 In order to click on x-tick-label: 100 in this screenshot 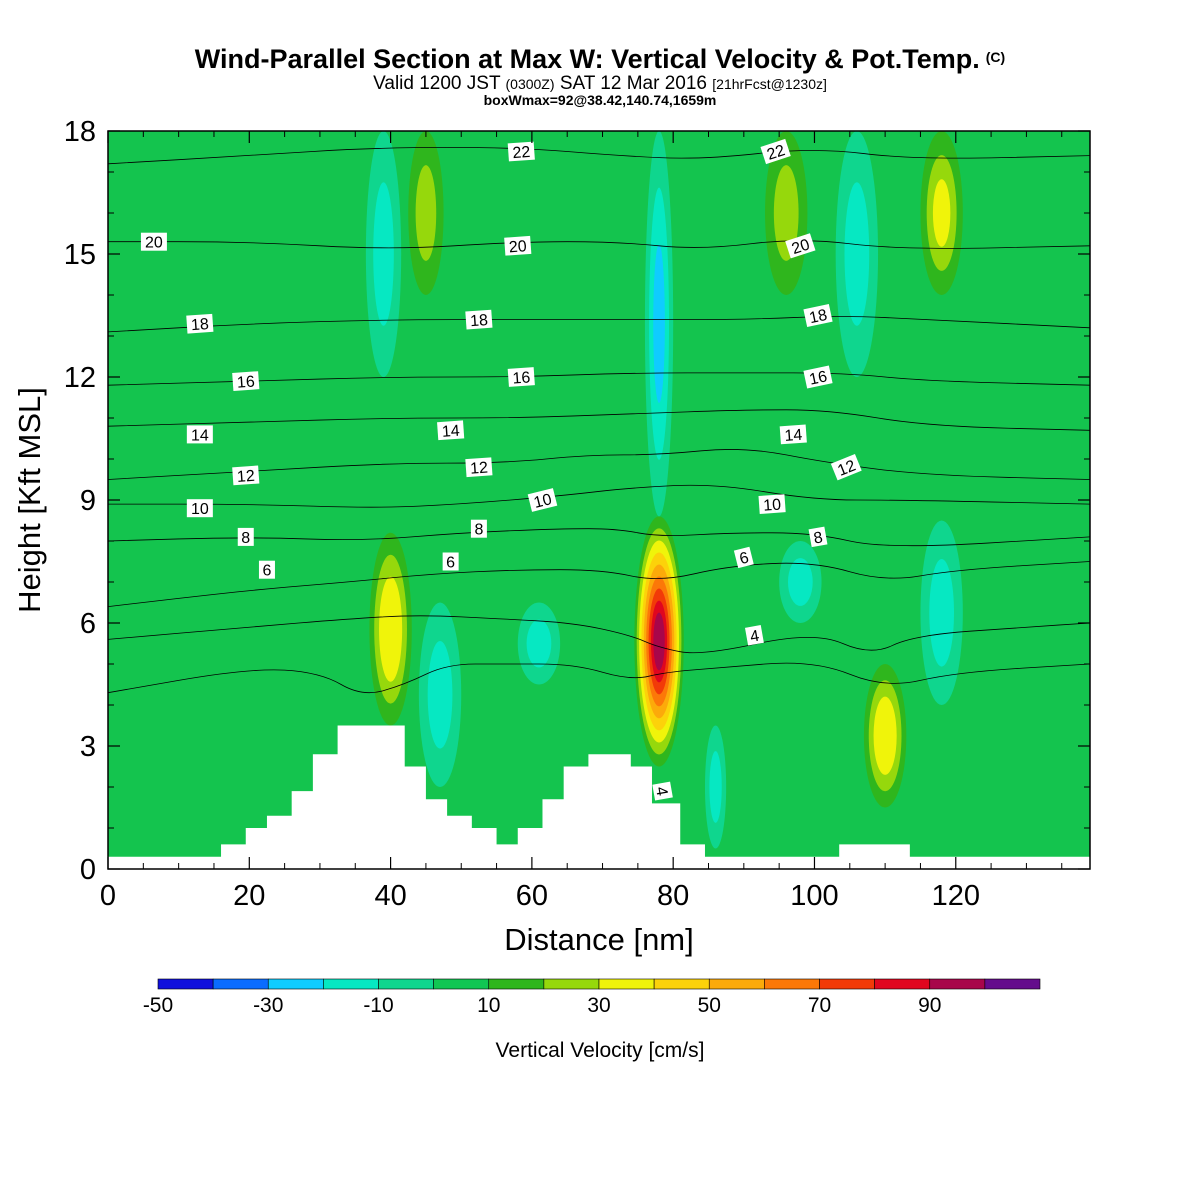, I will do `click(814, 896)`.